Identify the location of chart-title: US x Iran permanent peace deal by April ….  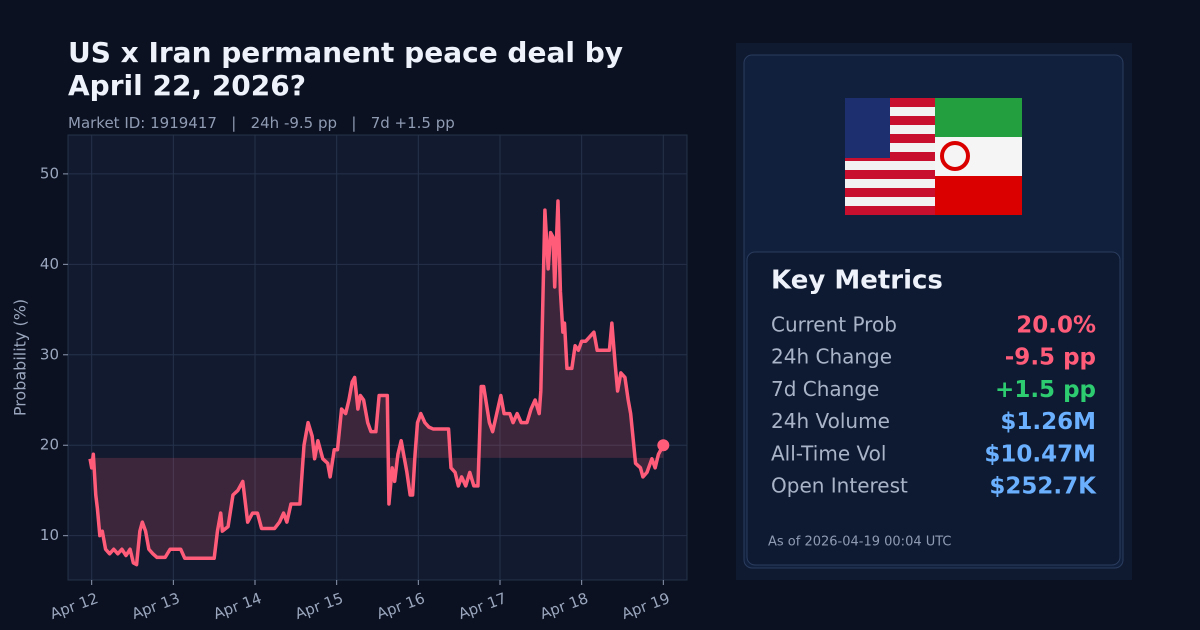
(345, 69).